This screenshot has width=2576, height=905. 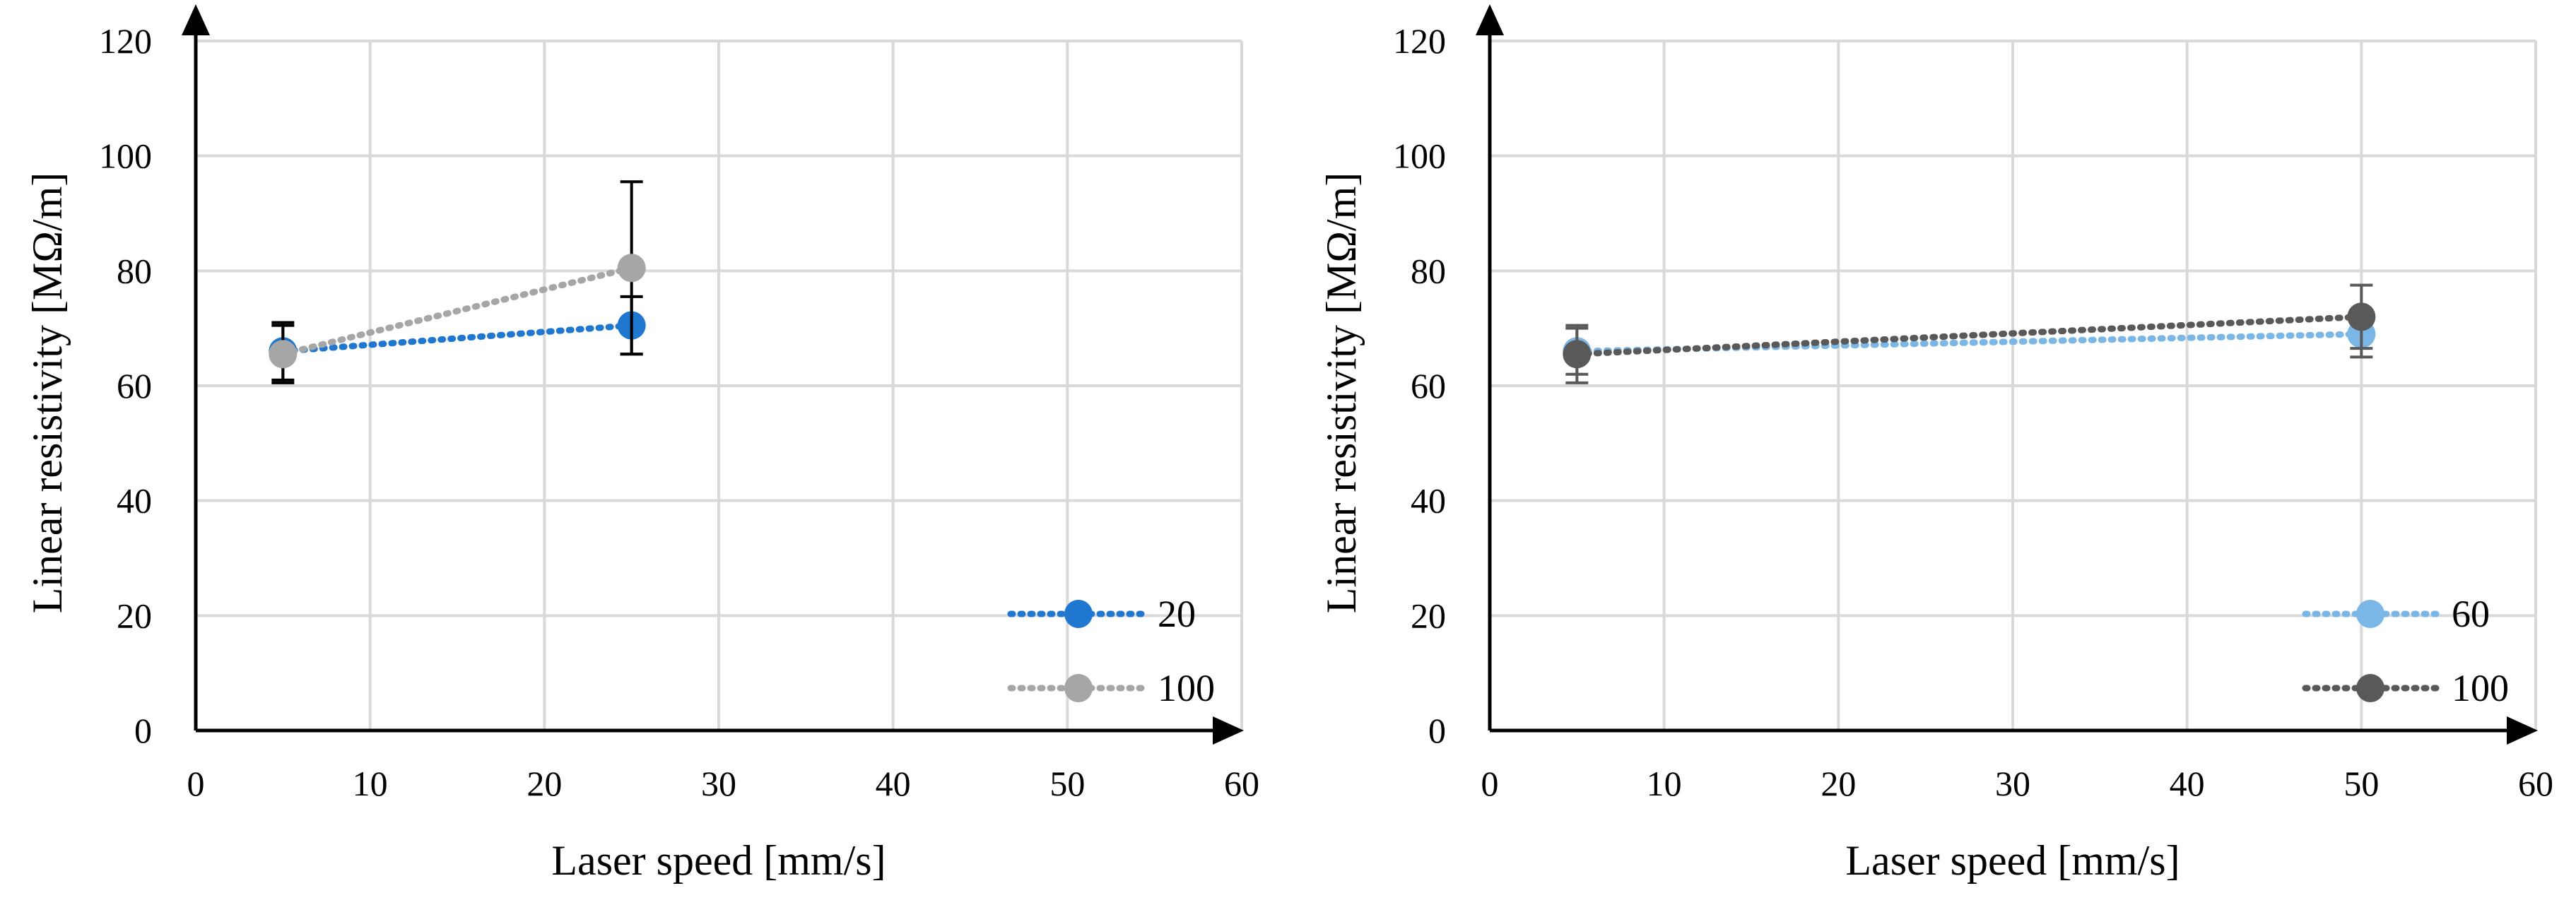 What do you see at coordinates (1101, 614) in the screenshot?
I see `legend-entry: 20` at bounding box center [1101, 614].